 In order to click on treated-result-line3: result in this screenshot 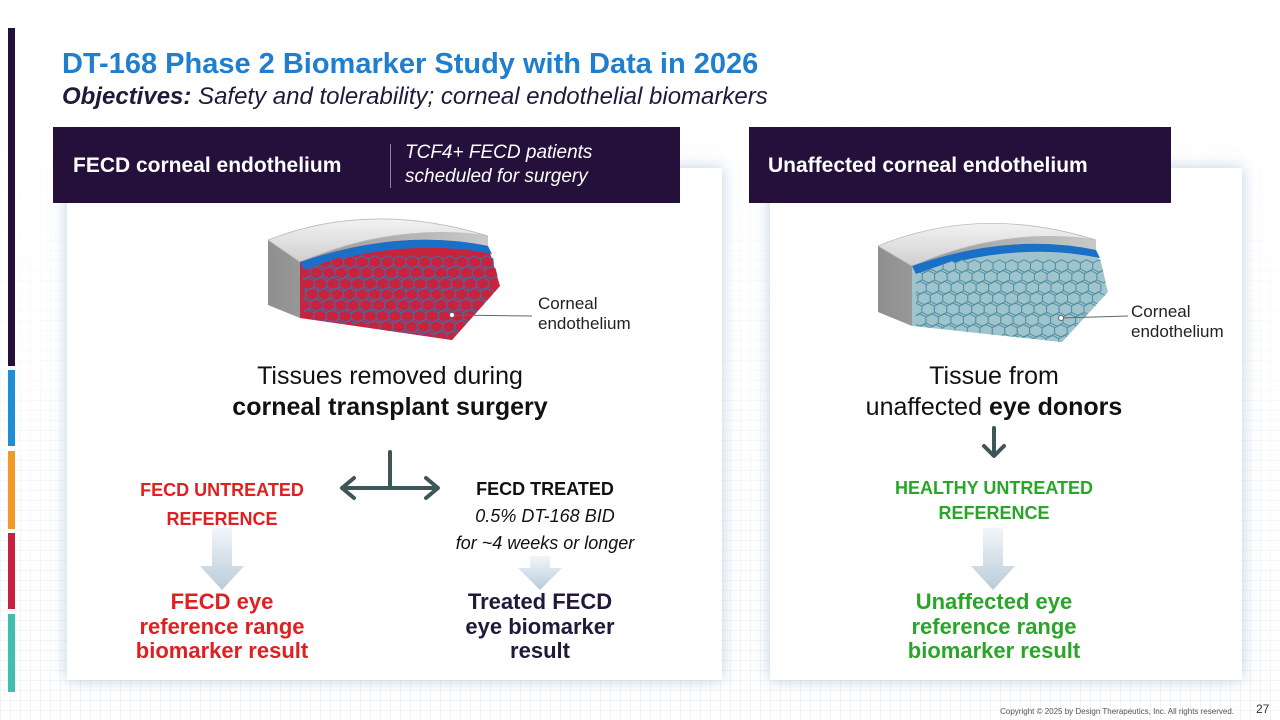, I will do `click(540, 650)`.